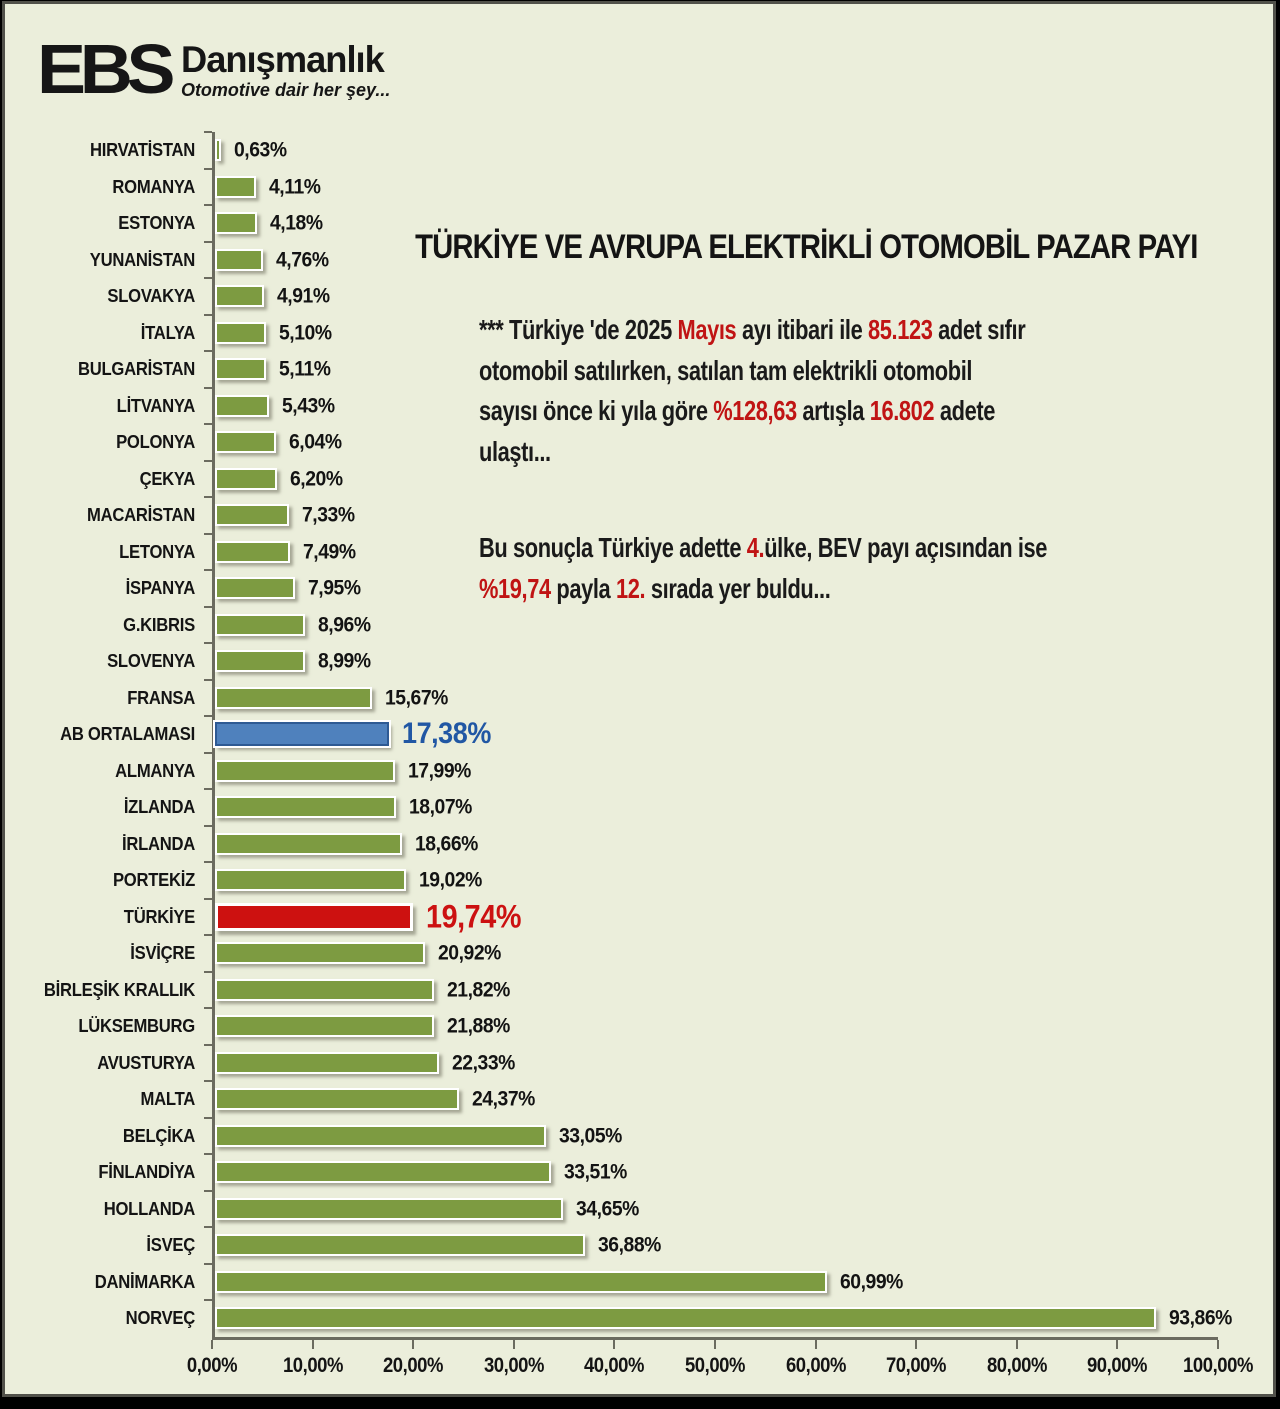 The width and height of the screenshot is (1280, 1409). Describe the element at coordinates (711, 624) in the screenshot. I see `bar-track: 8,96%` at that location.